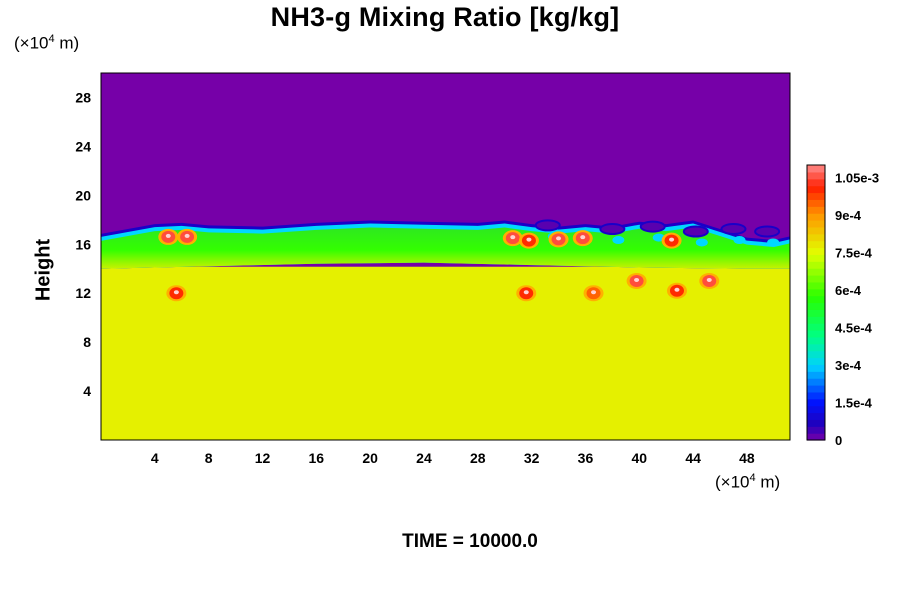 The height and width of the screenshot is (600, 900). Describe the element at coordinates (478, 458) in the screenshot. I see `x-tick-label: 28` at that location.